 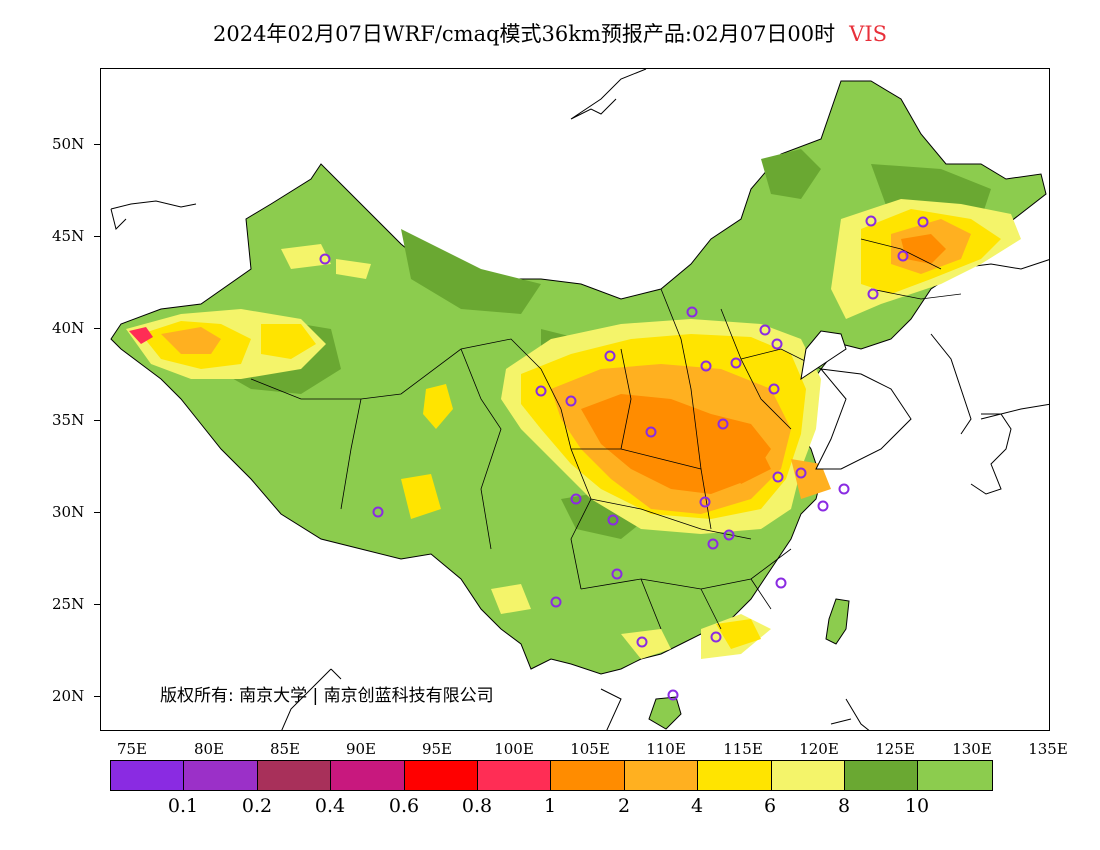 I want to click on lon-label-120e: 120E, so click(x=819, y=749).